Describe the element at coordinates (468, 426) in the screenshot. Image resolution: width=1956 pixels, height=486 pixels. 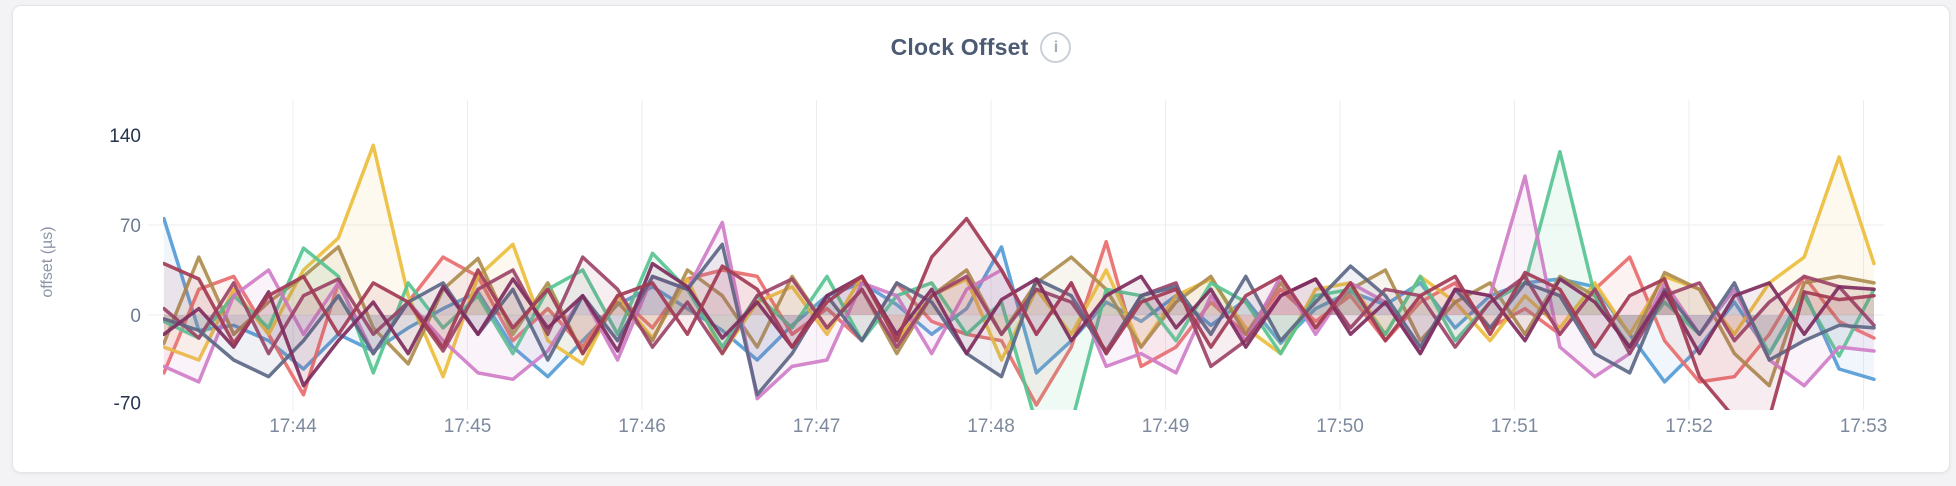
I see `x-tick-label: 17:45` at that location.